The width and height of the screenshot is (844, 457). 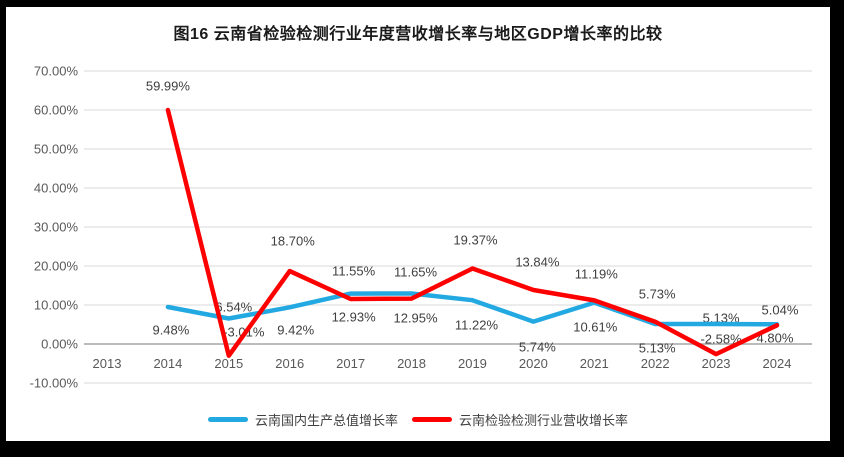 I want to click on x-axis-tick-label: 2021, so click(x=594, y=363).